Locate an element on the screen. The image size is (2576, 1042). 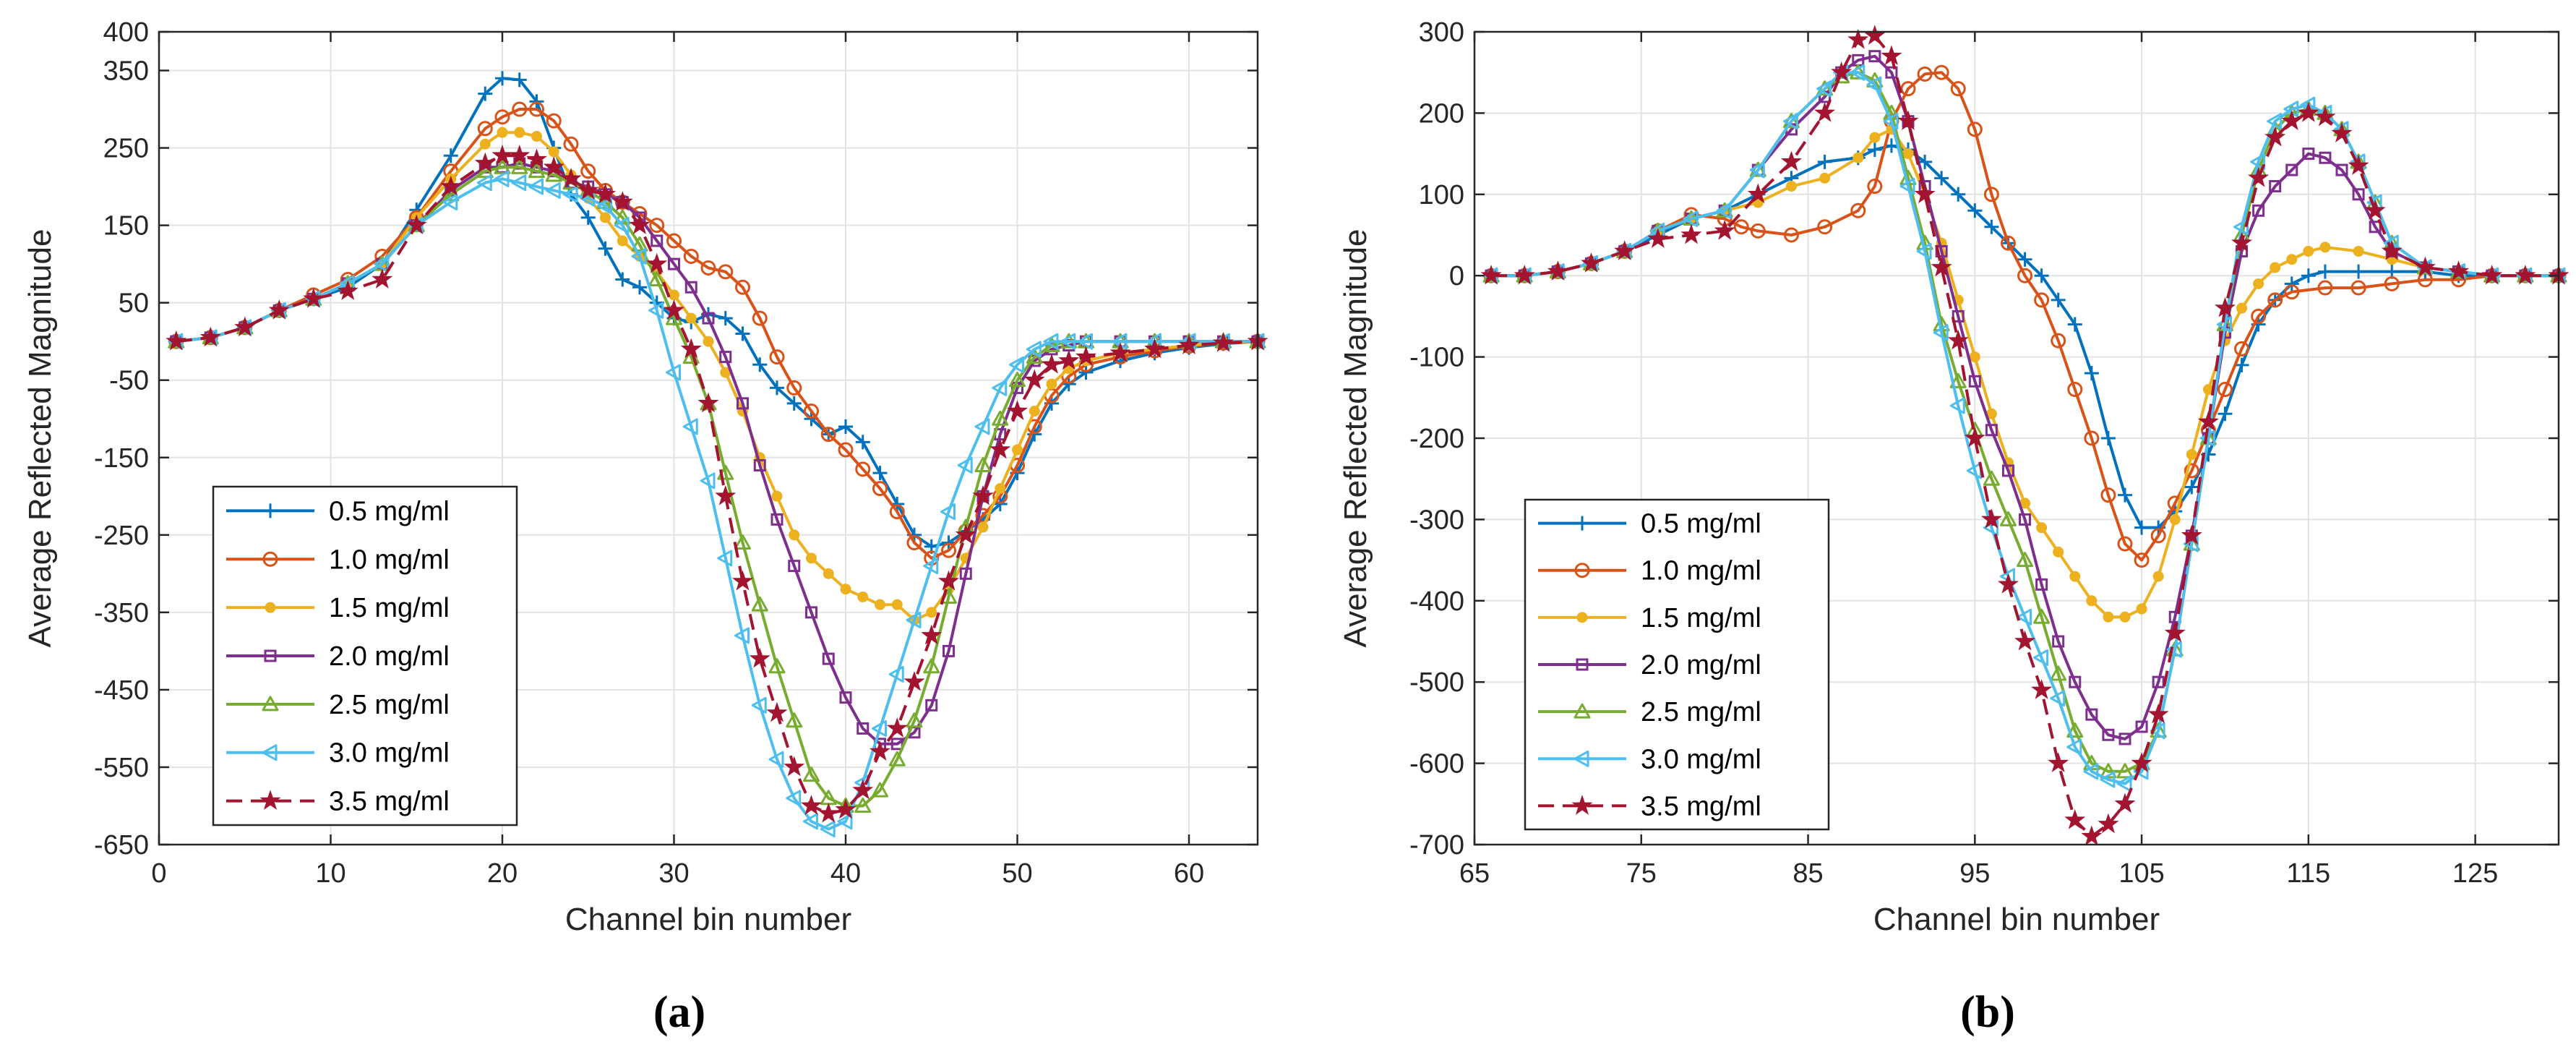
y-tick-label: -400 is located at coordinates (1437, 601).